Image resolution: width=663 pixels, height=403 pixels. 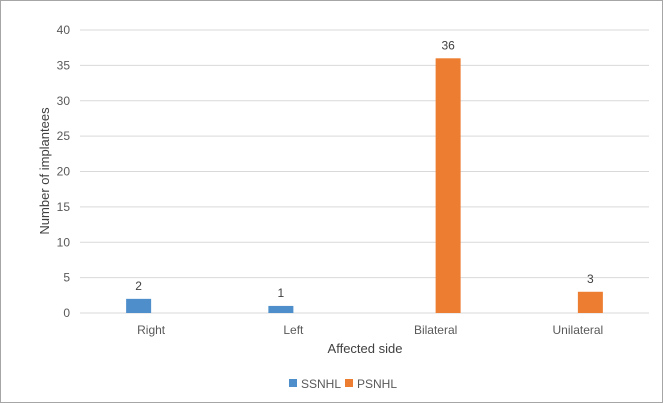 What do you see at coordinates (64, 65) in the screenshot?
I see `y-tick-label: 35` at bounding box center [64, 65].